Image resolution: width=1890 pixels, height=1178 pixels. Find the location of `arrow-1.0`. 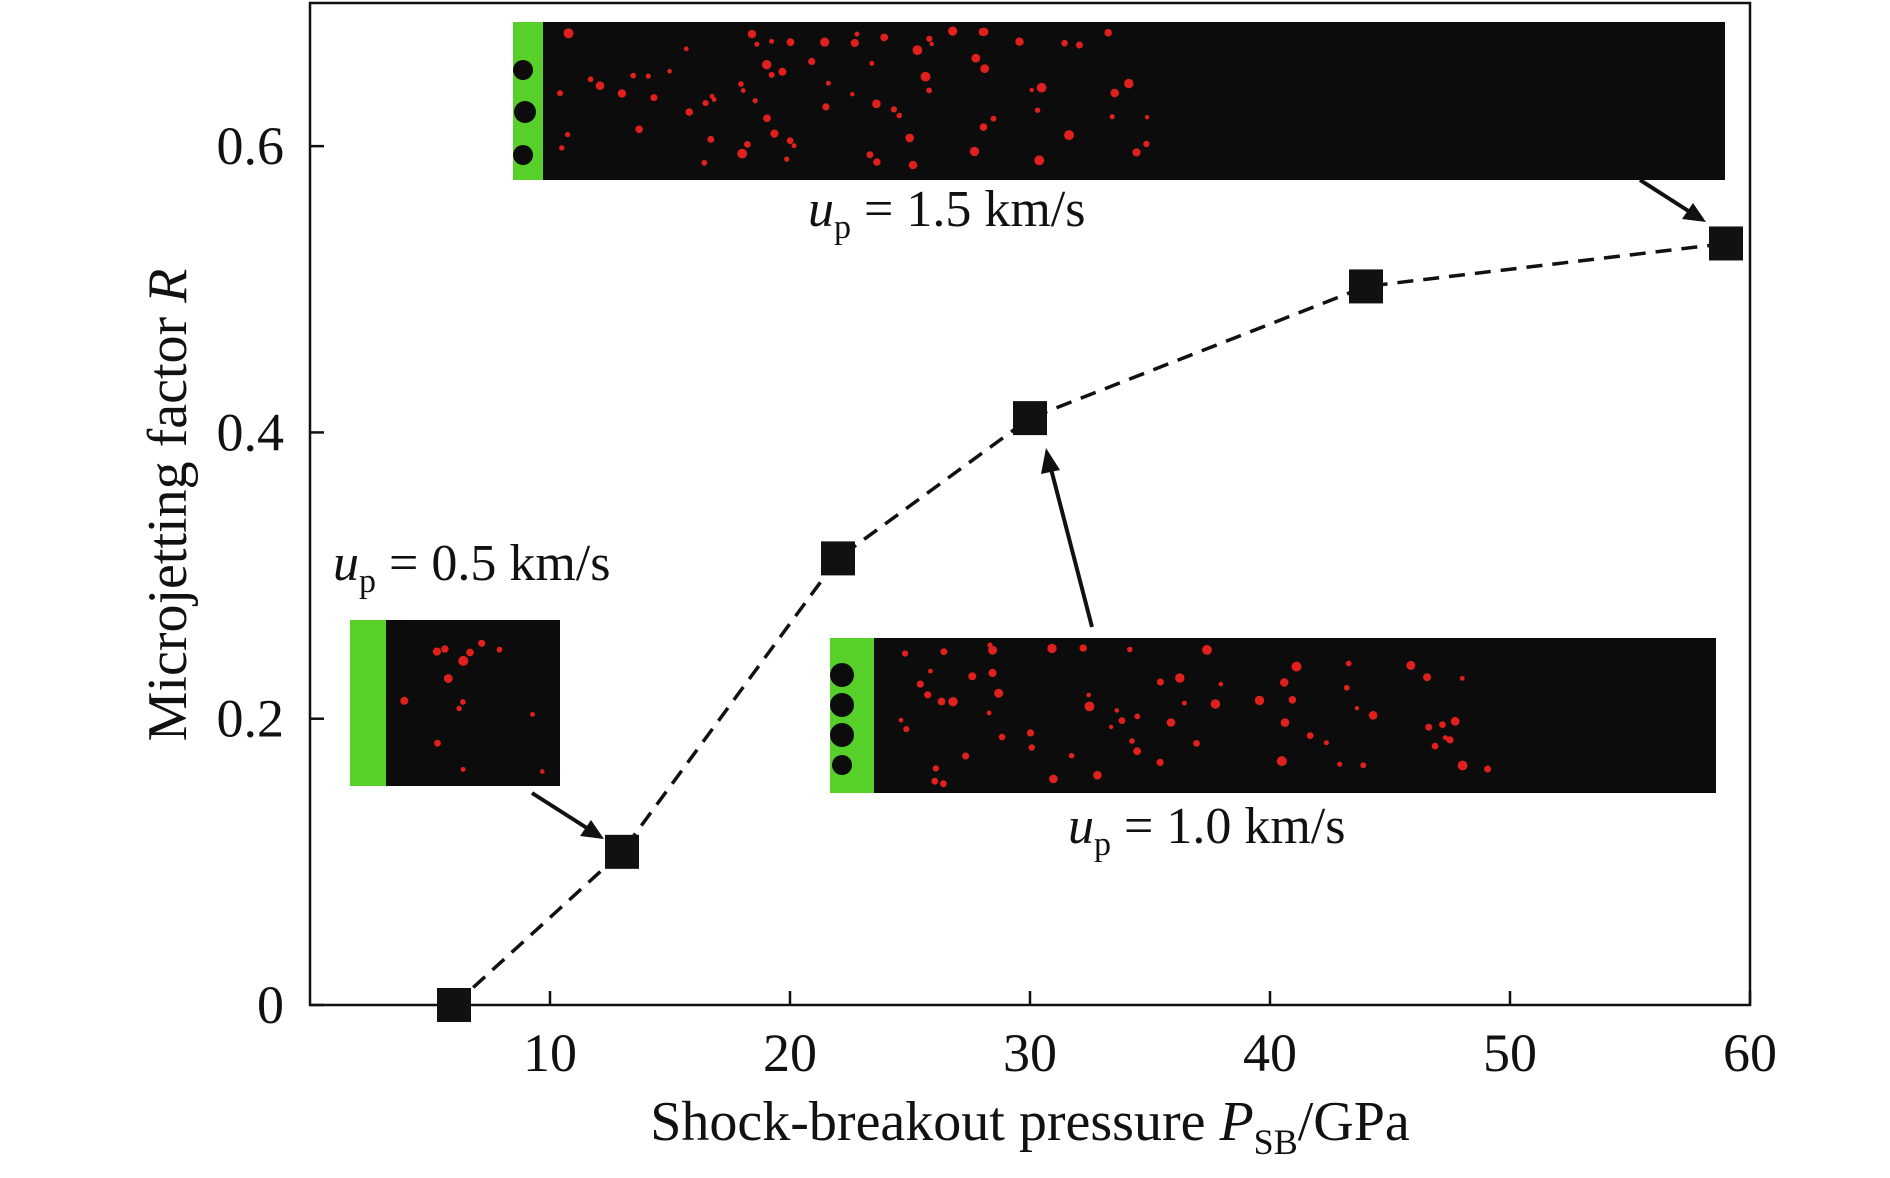

arrow-1.0 is located at coordinates (1067, 538).